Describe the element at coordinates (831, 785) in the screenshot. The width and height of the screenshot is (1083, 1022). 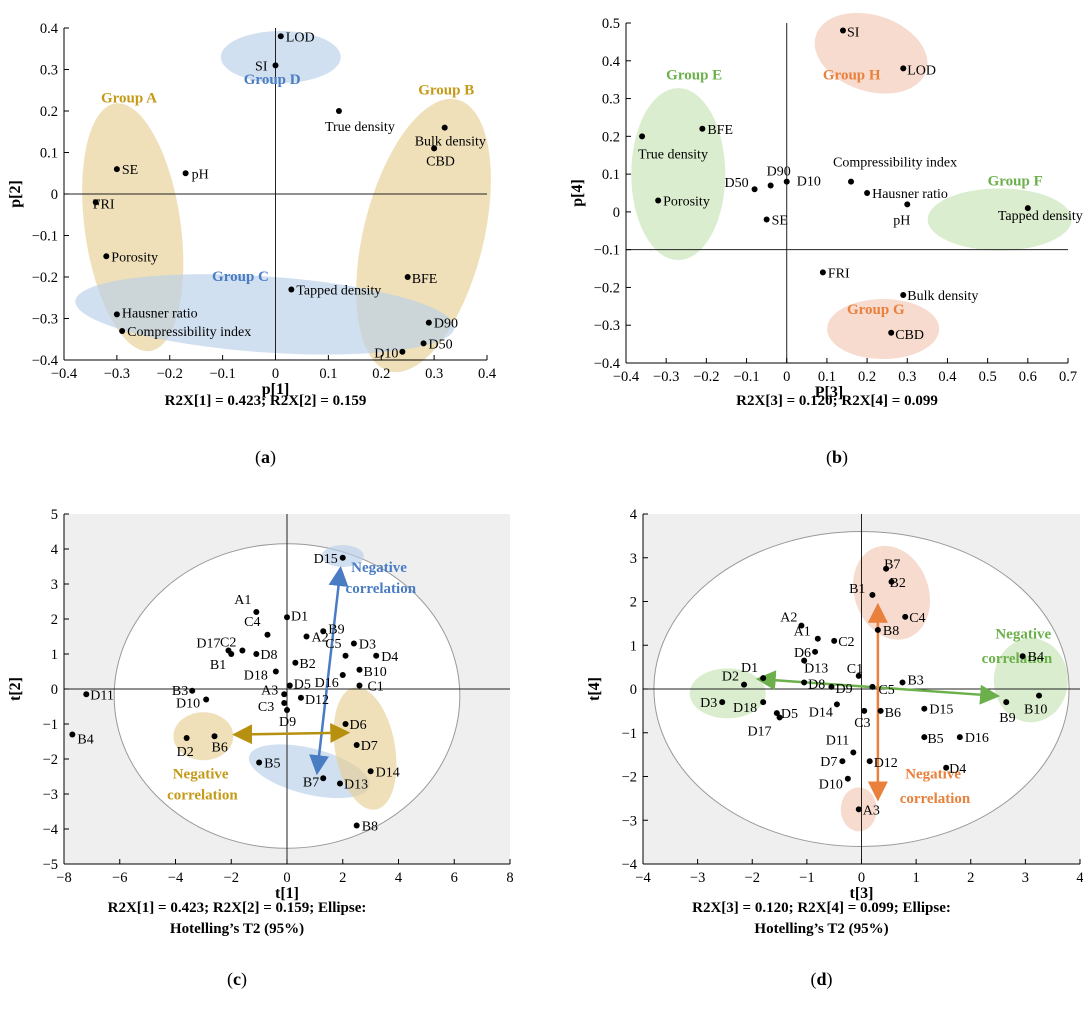
I see `data-label: D10` at that location.